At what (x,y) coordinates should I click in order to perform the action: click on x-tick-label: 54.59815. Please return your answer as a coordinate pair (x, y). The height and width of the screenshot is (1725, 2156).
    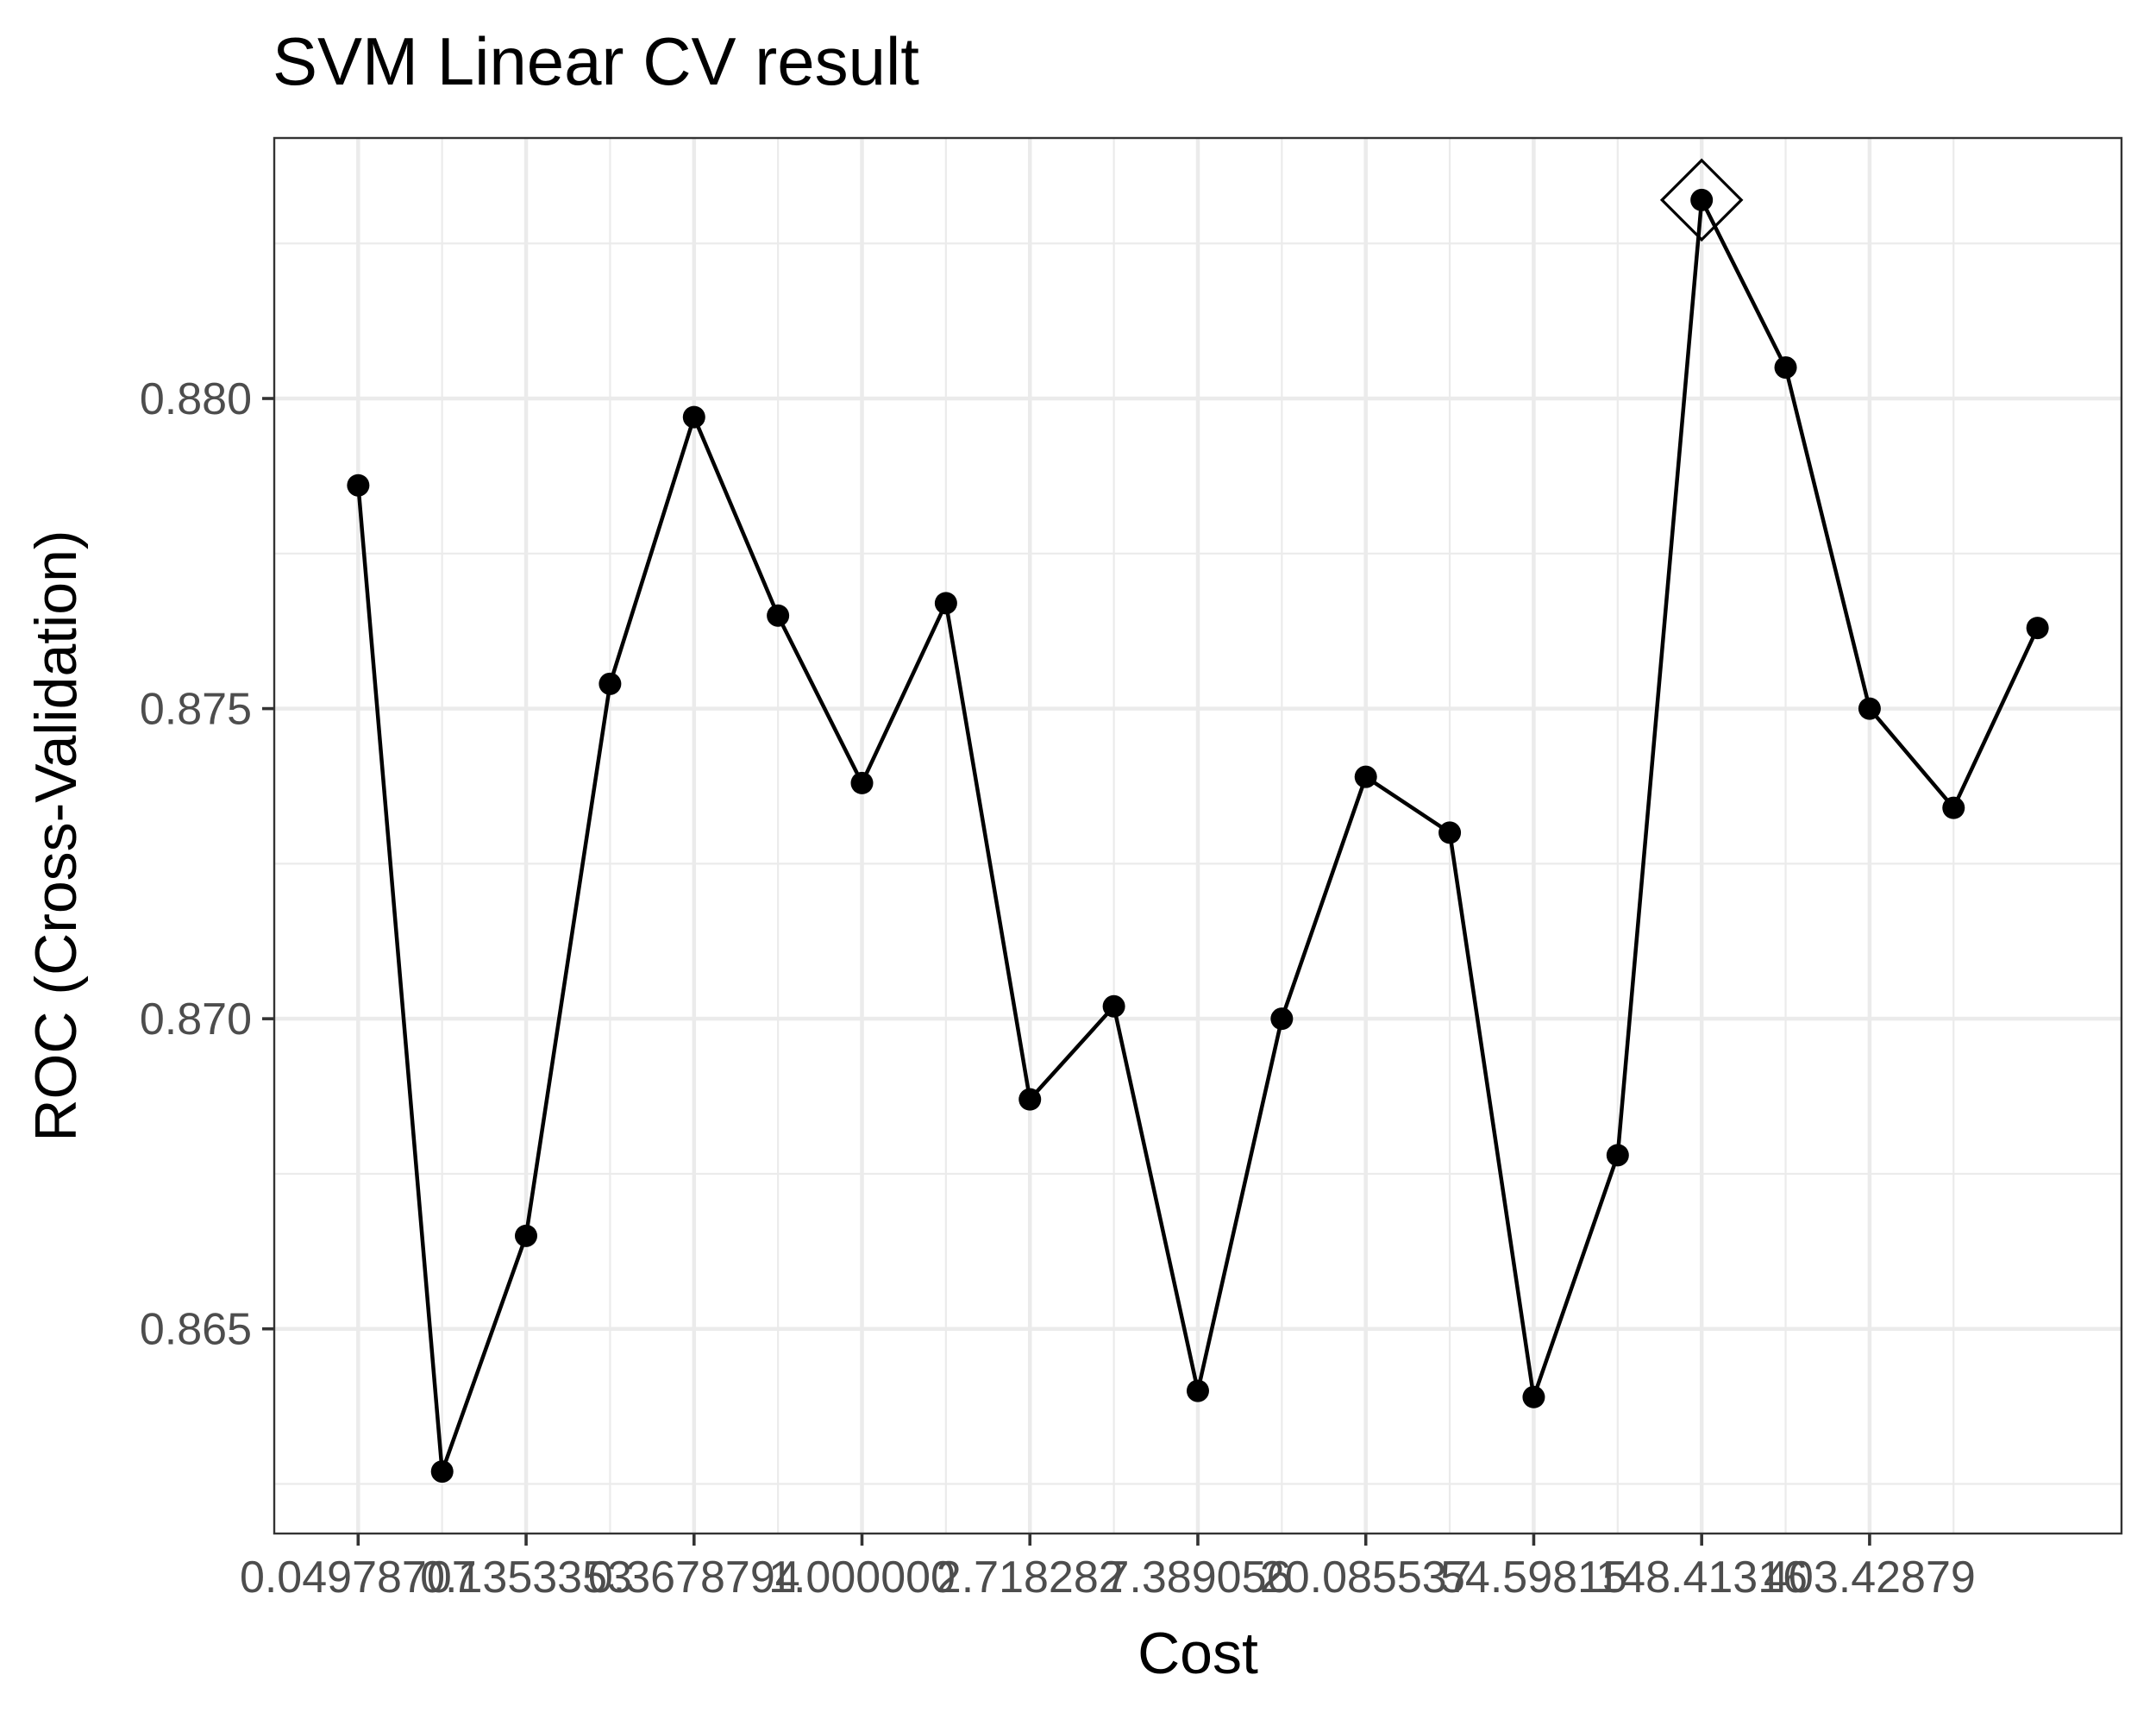
    Looking at the image, I should click on (1533, 1578).